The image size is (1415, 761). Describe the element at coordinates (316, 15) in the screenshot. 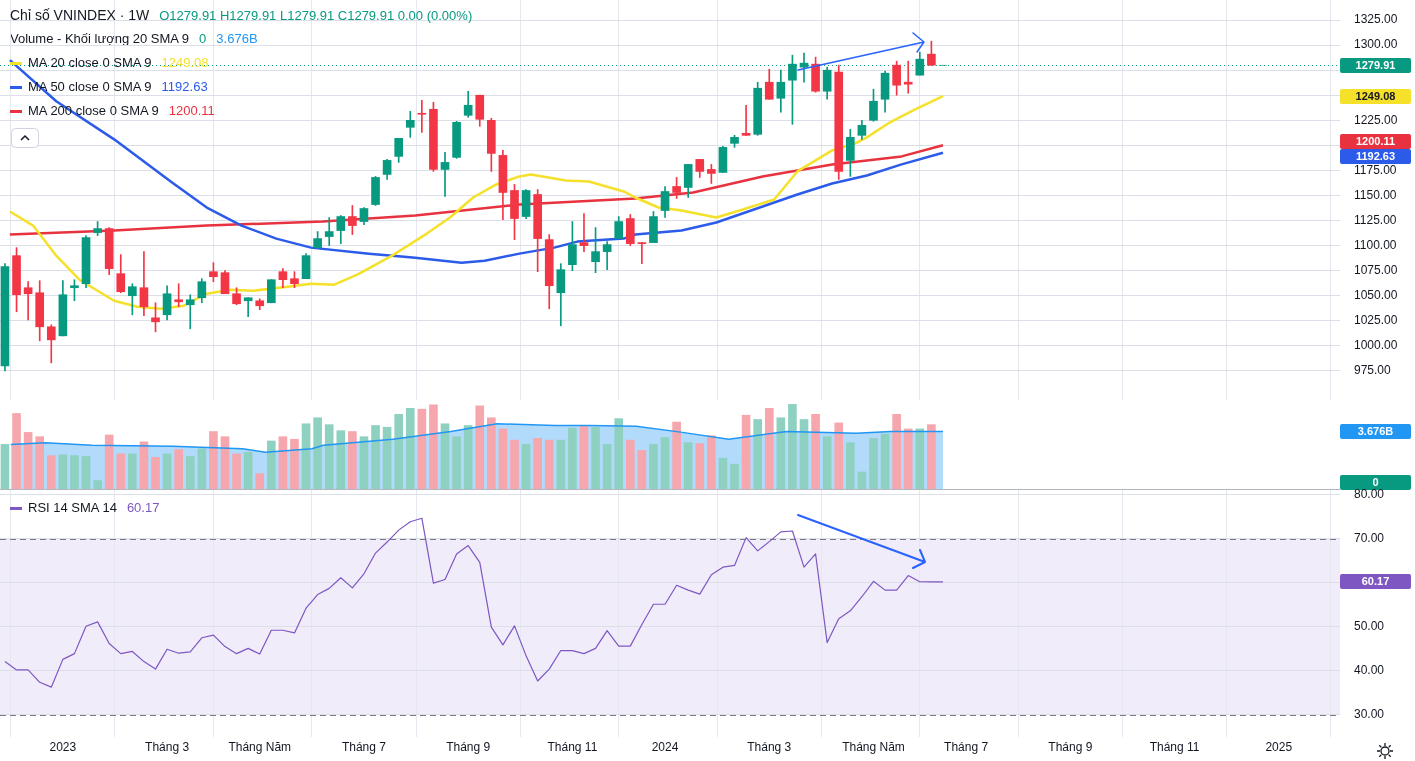

I see `annotation: O1279.91 H1279.91 L1279.91 C1279.91 0.00 (0.00%)` at that location.